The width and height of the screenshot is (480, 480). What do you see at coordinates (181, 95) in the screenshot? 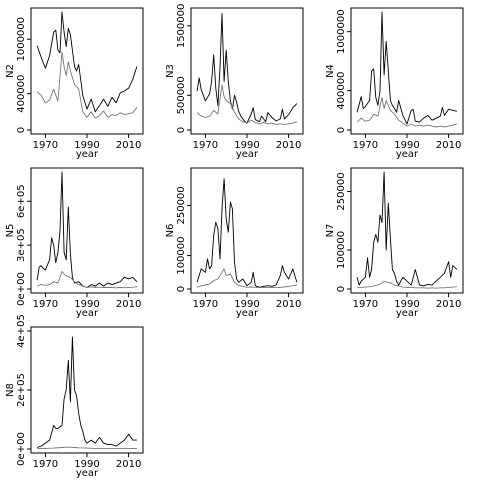
I see `y-tick-label: 500000` at bounding box center [181, 95].